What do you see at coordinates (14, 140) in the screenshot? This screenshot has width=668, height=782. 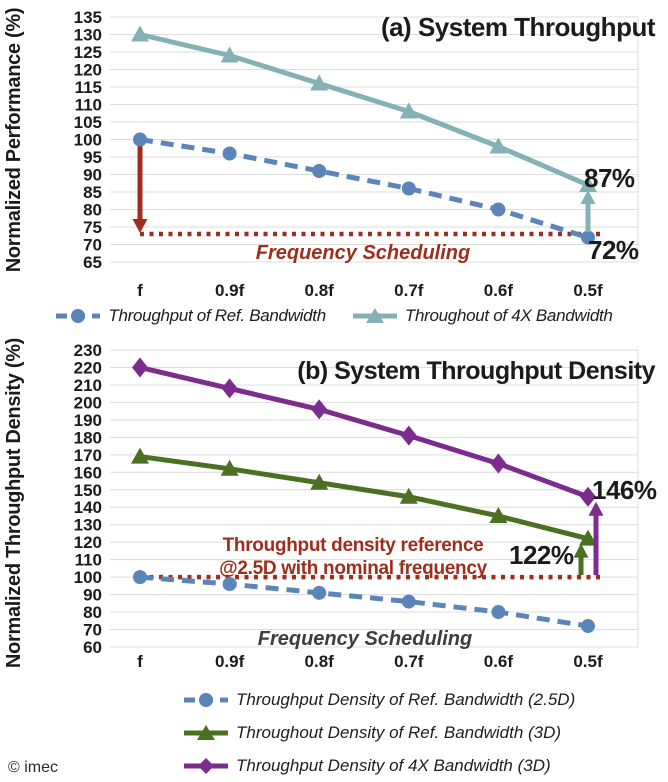 I see `chart-a-y-axis-label: Normalized Performance (%)` at bounding box center [14, 140].